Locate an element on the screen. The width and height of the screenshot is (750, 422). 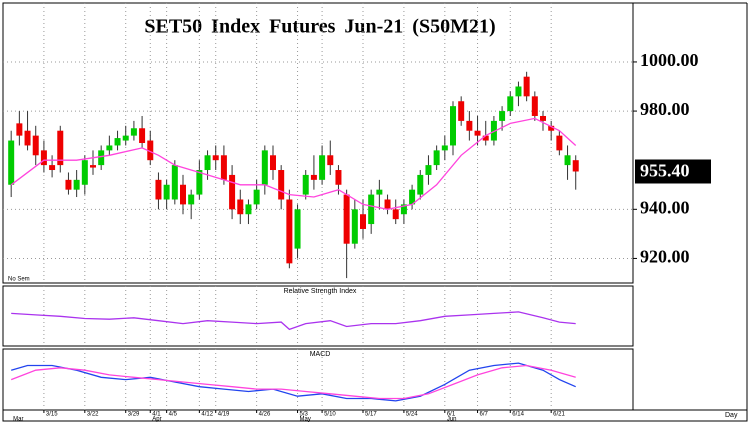
x-tick-label: 6/1 is located at coordinates (451, 415).